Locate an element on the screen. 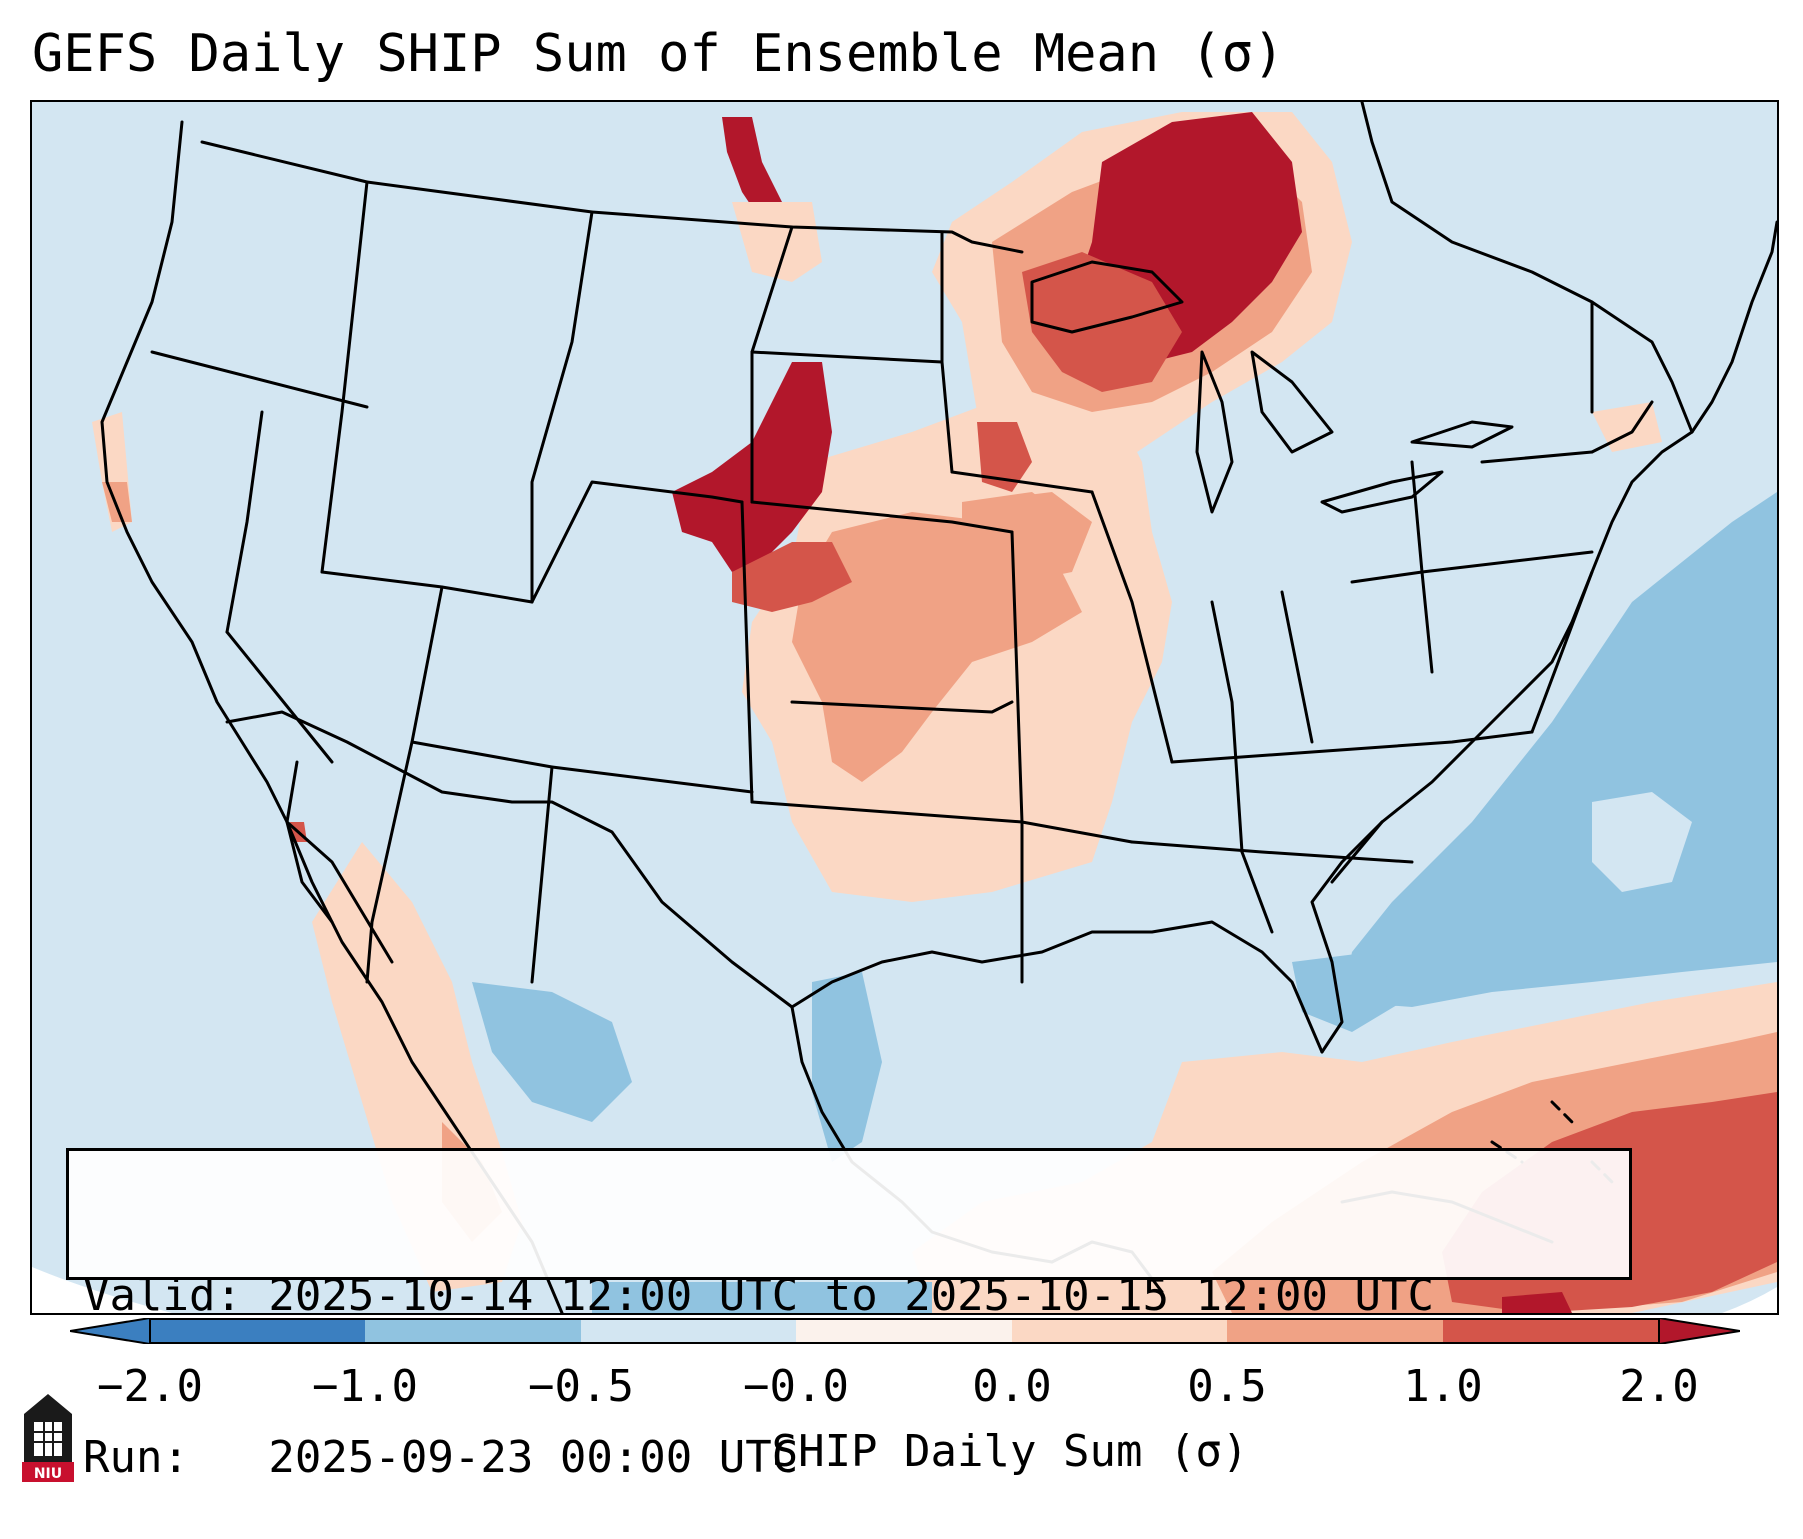 This screenshot has width=1803, height=1539. colorbar-tick-label: −1.0 is located at coordinates (365, 1386).